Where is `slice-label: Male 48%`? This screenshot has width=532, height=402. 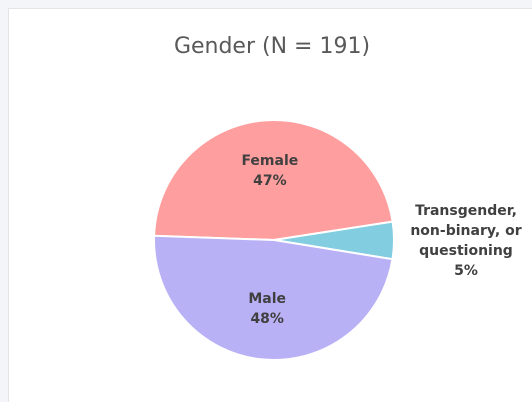 slice-label: Male 48% is located at coordinates (267, 309).